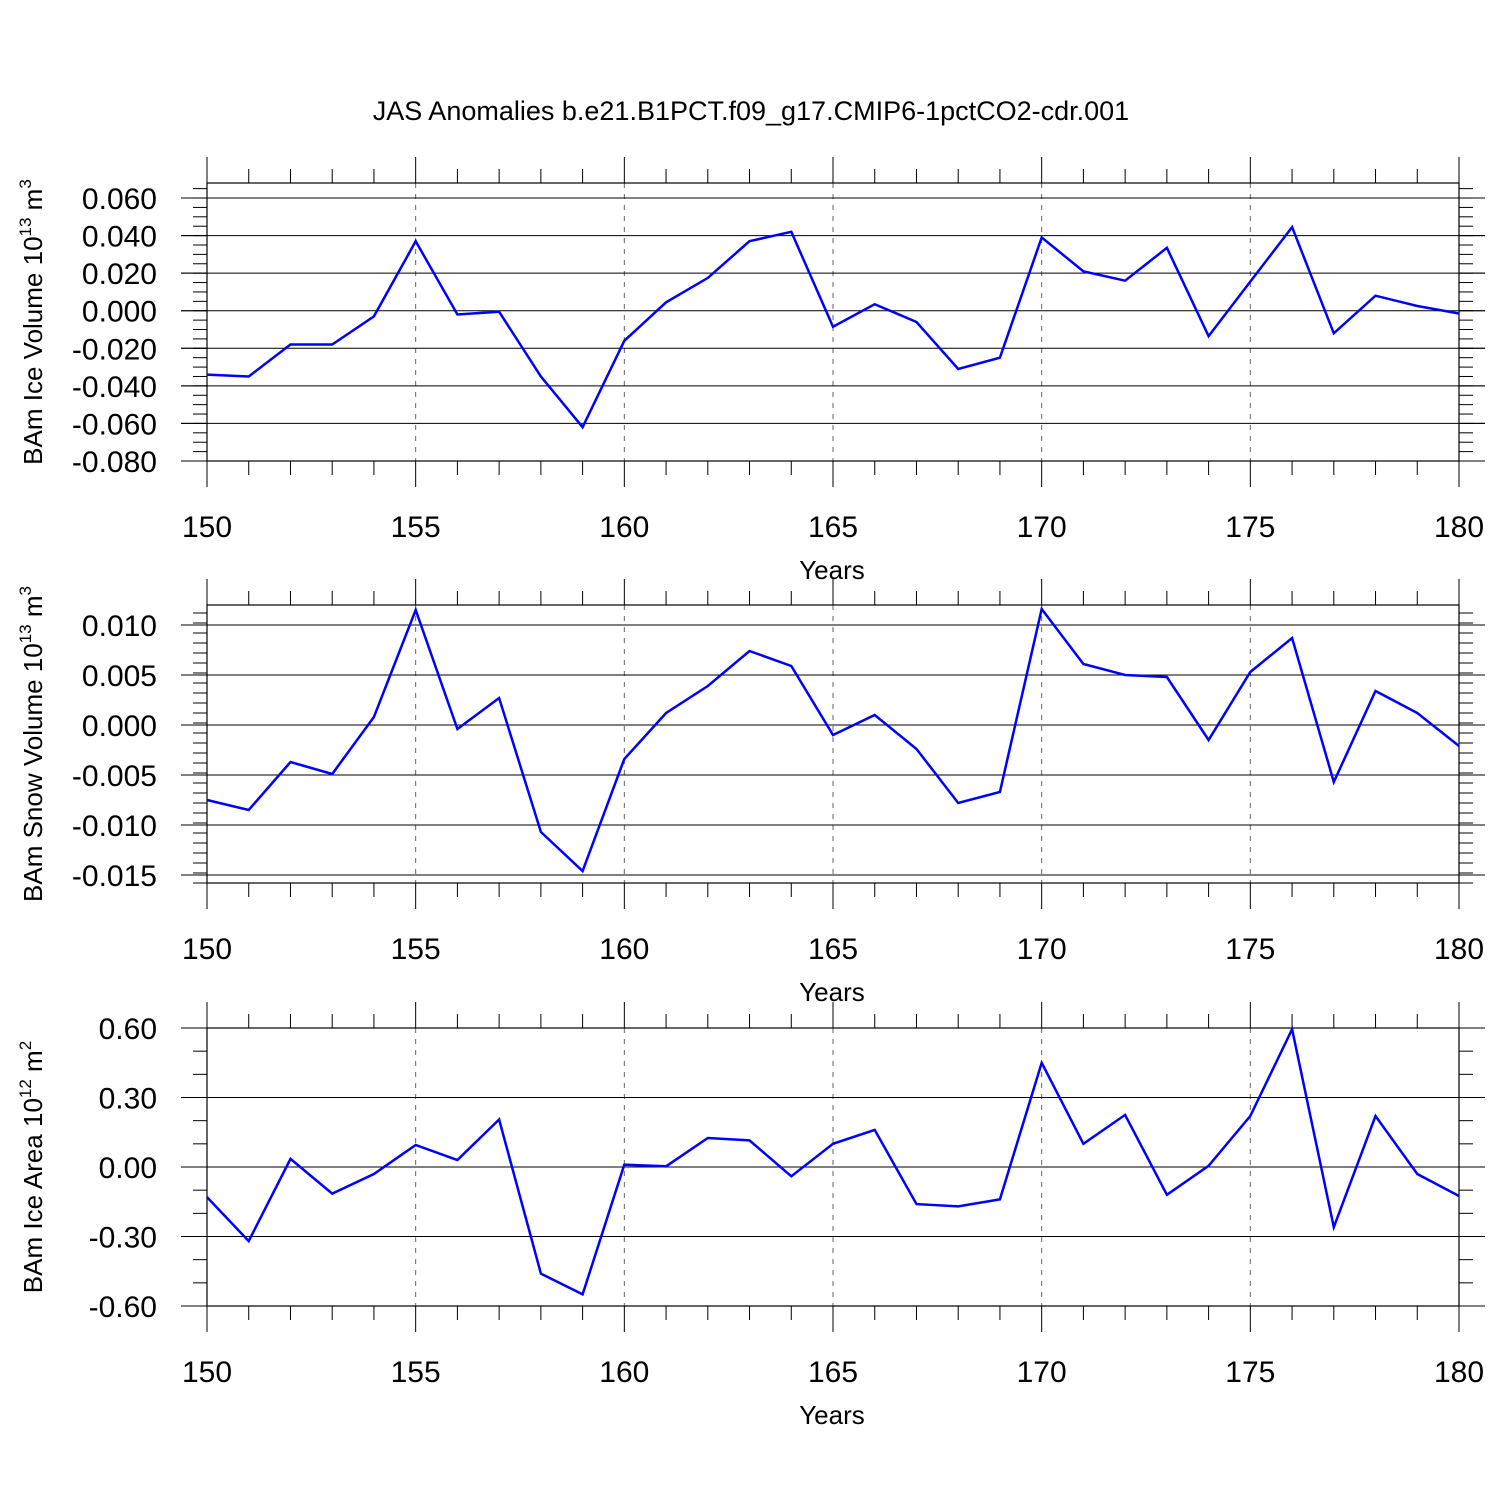  What do you see at coordinates (114, 387) in the screenshot?
I see `y-tick-label: -0.040` at bounding box center [114, 387].